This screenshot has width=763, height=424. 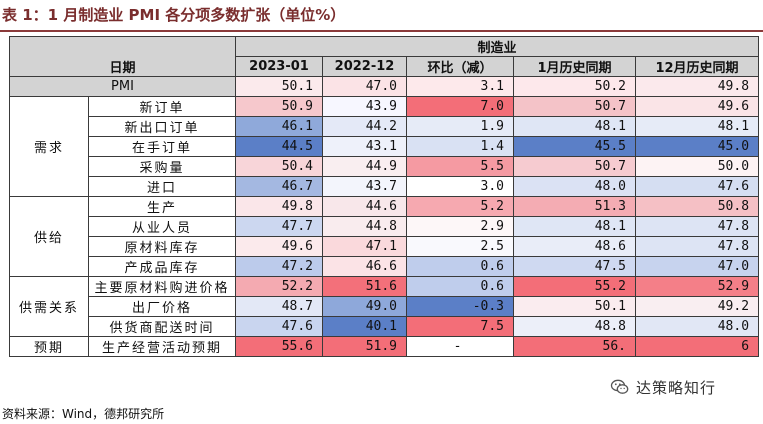 What do you see at coordinates (364, 186) in the screenshot?
I see `value-cell-2022-12: 43.7` at bounding box center [364, 186].